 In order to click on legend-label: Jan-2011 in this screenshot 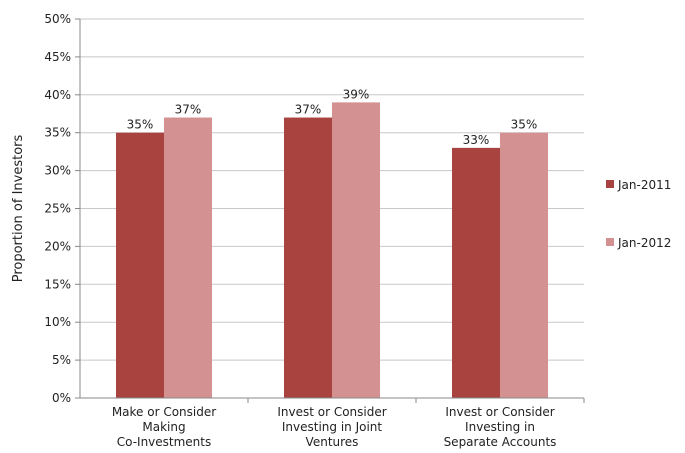, I will do `click(644, 185)`.